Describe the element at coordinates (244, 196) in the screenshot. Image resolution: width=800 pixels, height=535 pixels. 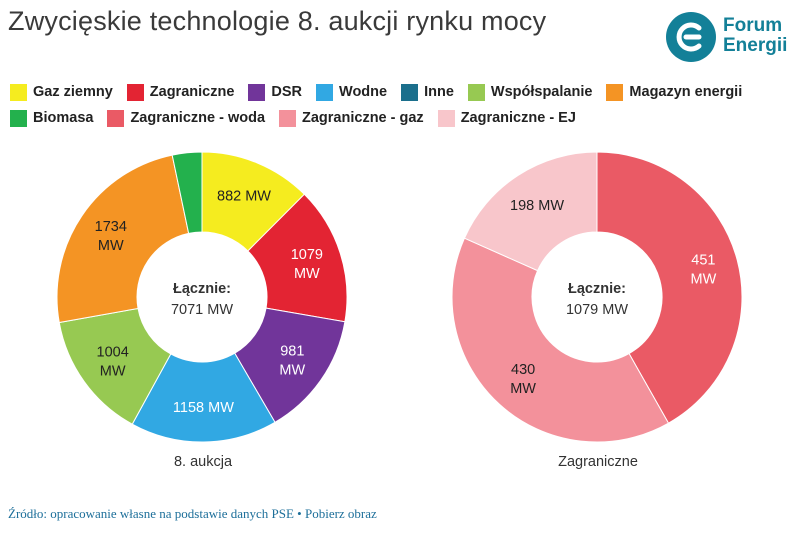
I see `slice-value-label: 882 MW` at that location.